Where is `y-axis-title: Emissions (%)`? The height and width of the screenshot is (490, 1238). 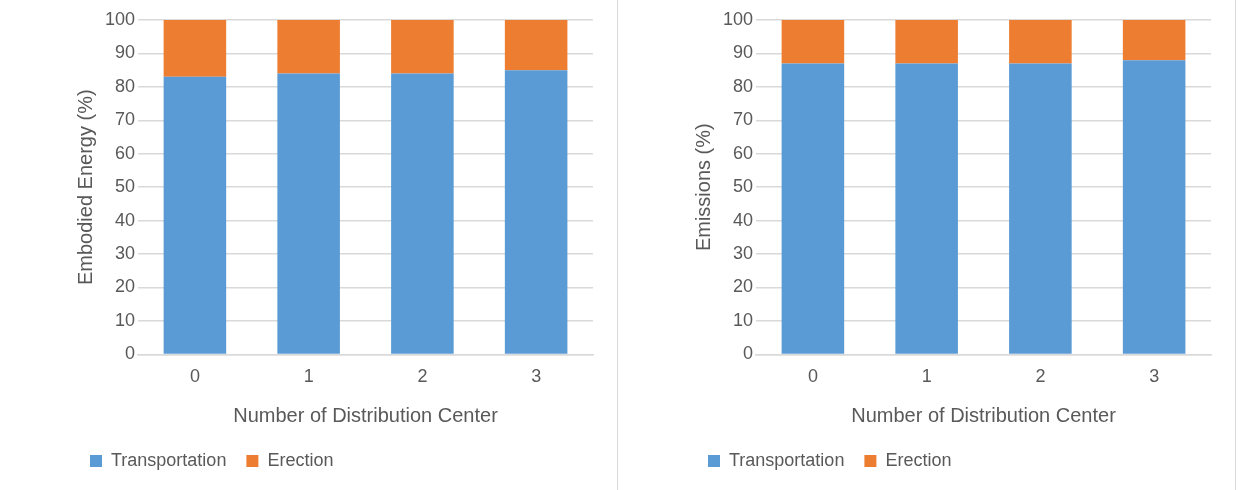
y-axis-title: Emissions (%) is located at coordinates (702, 187).